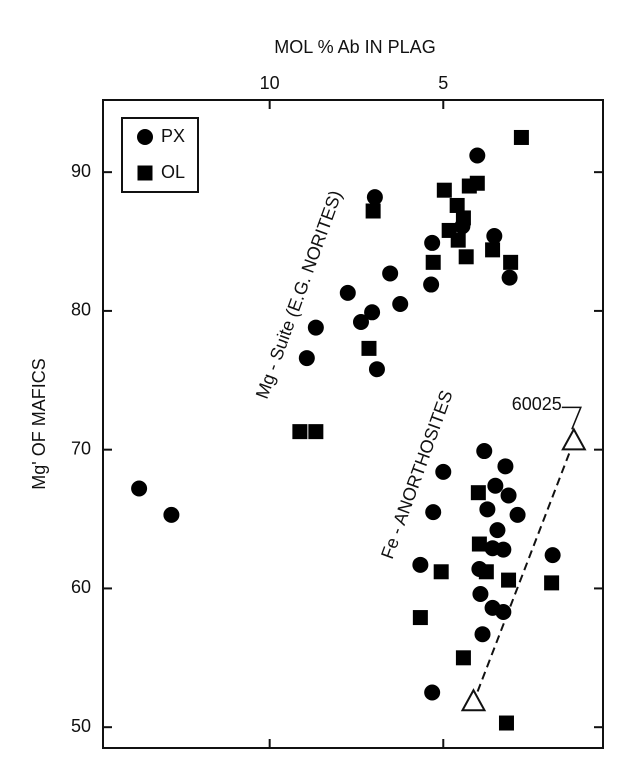 The image size is (643, 775). What do you see at coordinates (354, 47) in the screenshot?
I see `x-axis-label: MOL % Ab IN PLAG` at bounding box center [354, 47].